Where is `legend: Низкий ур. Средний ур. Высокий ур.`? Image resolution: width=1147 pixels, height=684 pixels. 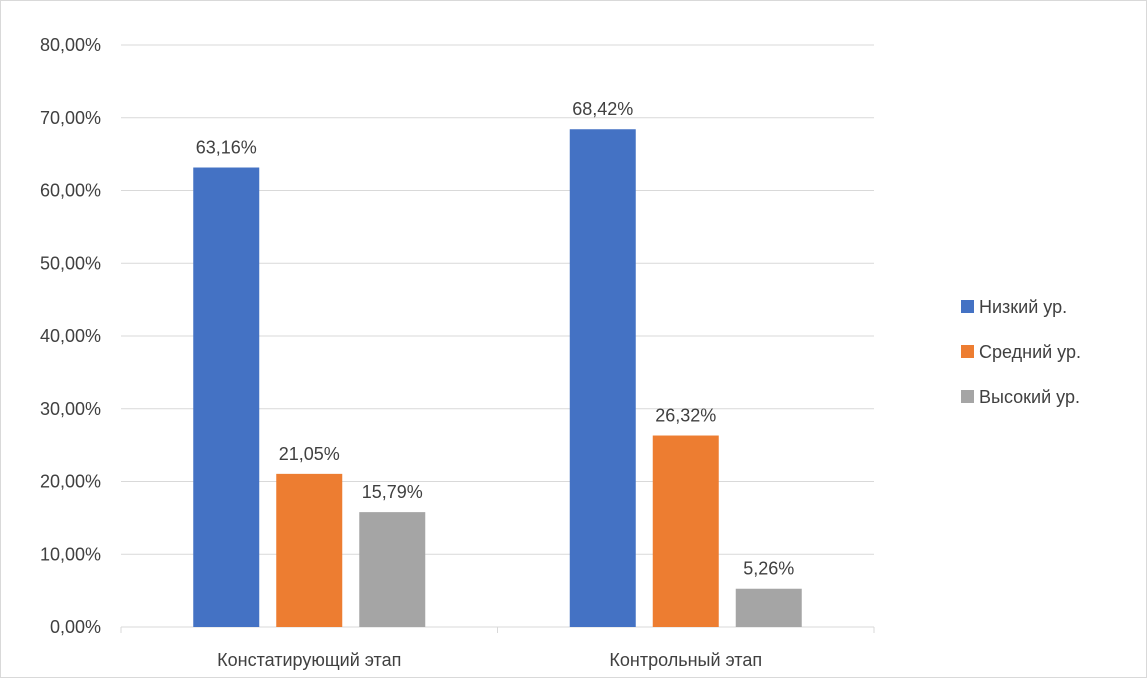 legend: Низкий ур. Средний ур. Высокий ур. is located at coordinates (1021, 352).